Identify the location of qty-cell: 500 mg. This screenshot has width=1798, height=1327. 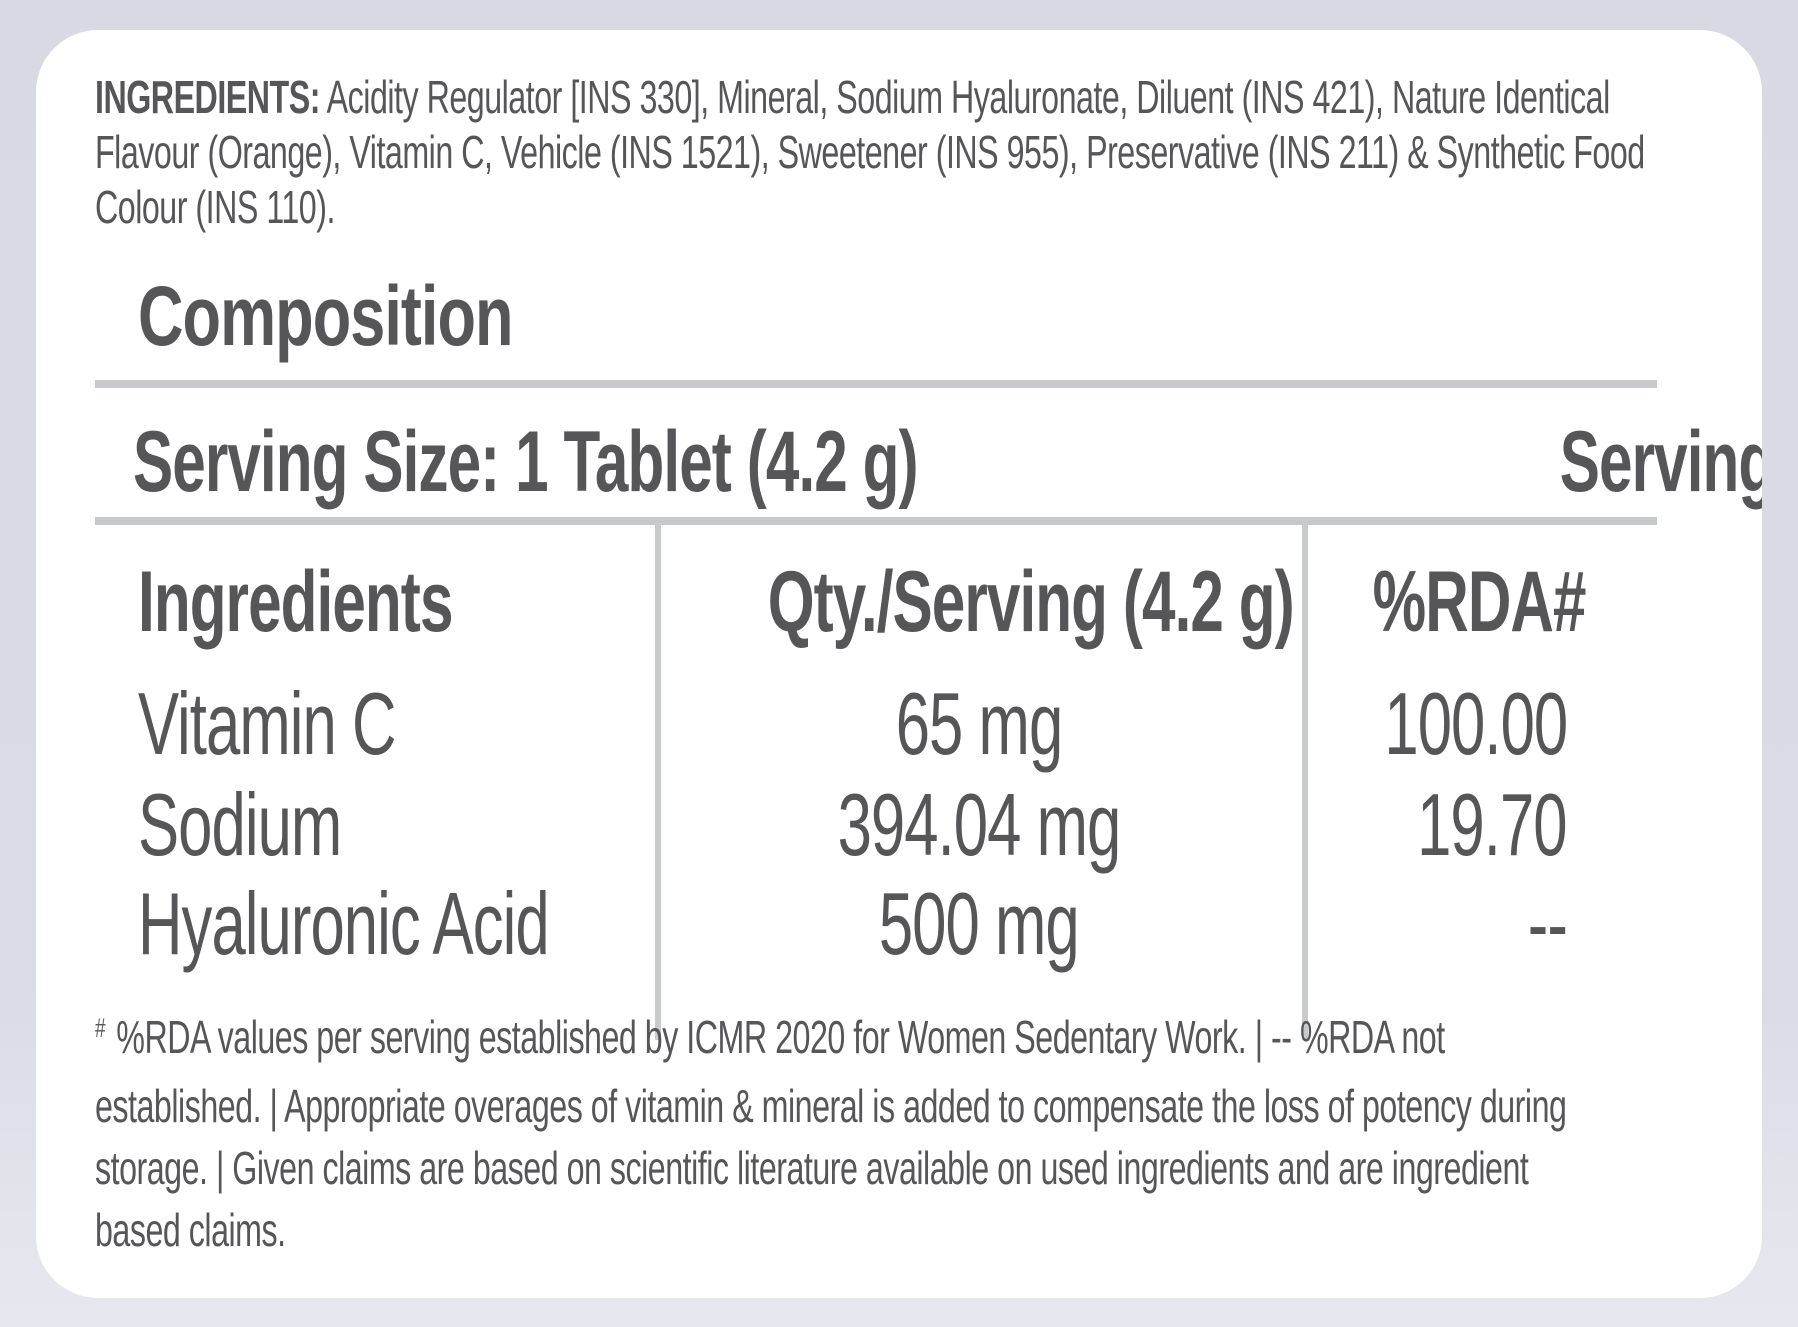
(979, 923).